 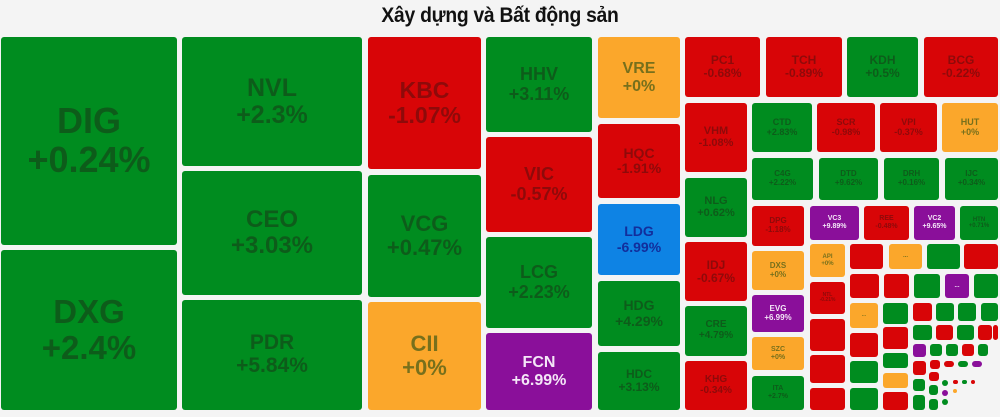 I want to click on tile-cre: CRE +4.79%, so click(x=716, y=331).